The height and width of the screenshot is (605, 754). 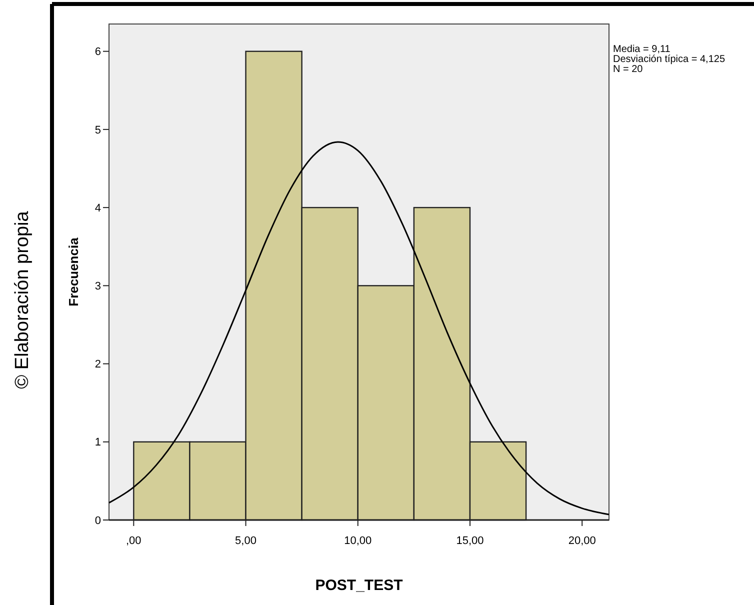 I want to click on x-tick-label: 5,00, so click(x=245, y=541).